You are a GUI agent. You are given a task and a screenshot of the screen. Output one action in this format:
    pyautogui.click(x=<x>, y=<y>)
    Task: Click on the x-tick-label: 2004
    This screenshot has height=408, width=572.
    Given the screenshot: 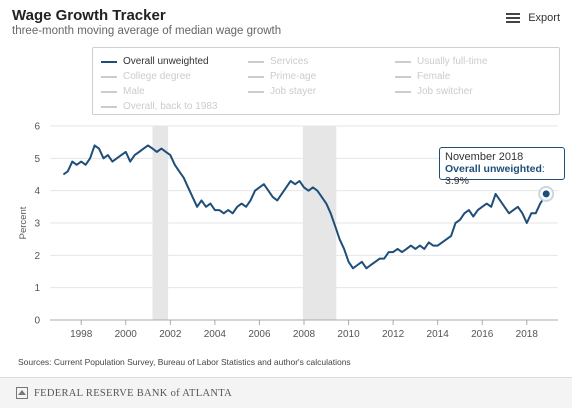 What is the action you would take?
    pyautogui.click(x=215, y=334)
    